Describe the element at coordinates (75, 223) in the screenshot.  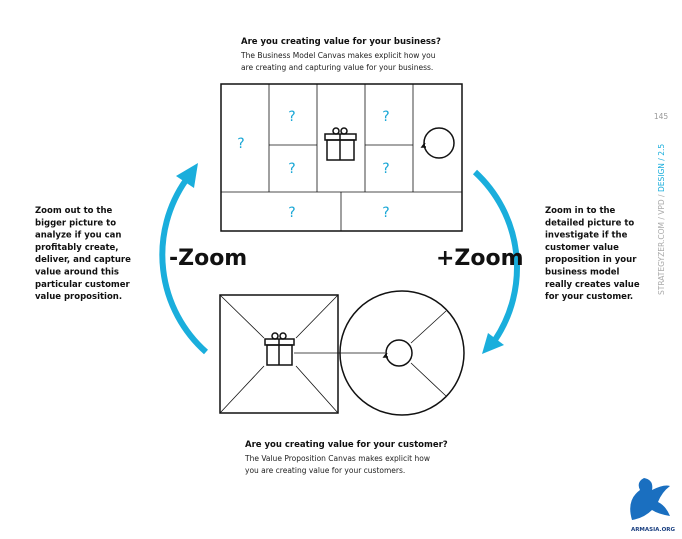
I see `text-line: bigger picture to` at that location.